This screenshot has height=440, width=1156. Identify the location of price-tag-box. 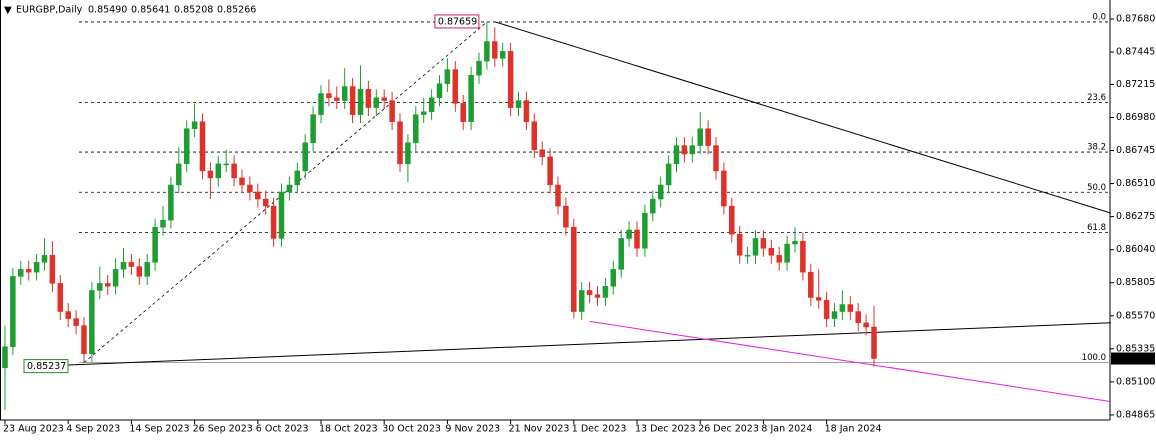
(1133, 358).